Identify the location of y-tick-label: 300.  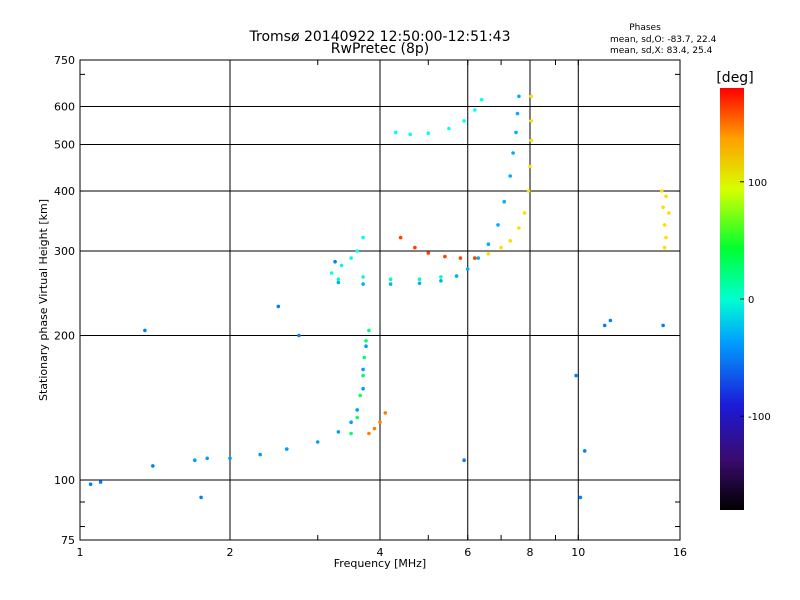
(64, 251).